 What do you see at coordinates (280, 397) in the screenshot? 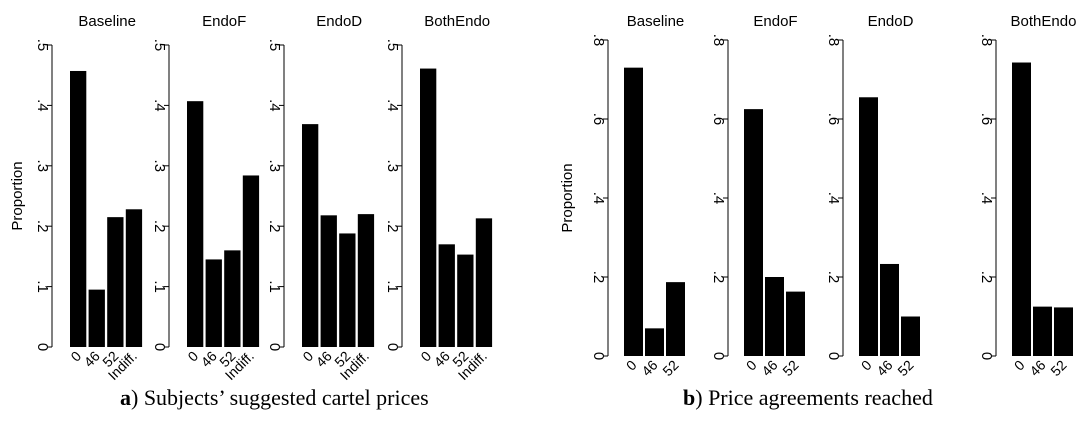
I see `caption-a-text: ) Subjects’ suggested cartel prices` at bounding box center [280, 397].